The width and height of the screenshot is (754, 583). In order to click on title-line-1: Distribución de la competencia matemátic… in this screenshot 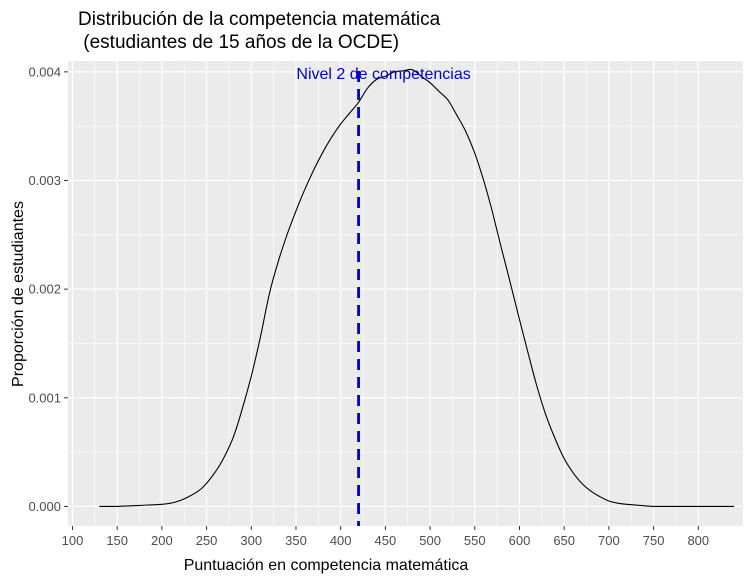, I will do `click(259, 19)`.